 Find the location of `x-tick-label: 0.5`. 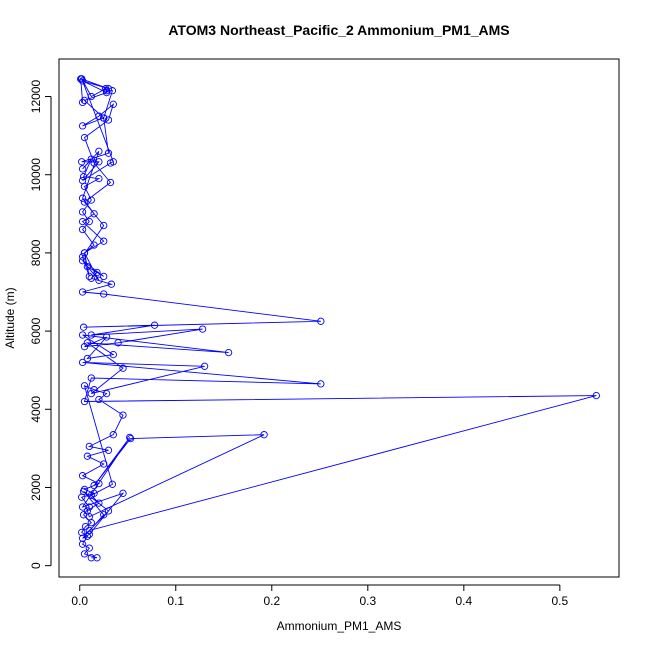

x-tick-label: 0.5 is located at coordinates (560, 601).